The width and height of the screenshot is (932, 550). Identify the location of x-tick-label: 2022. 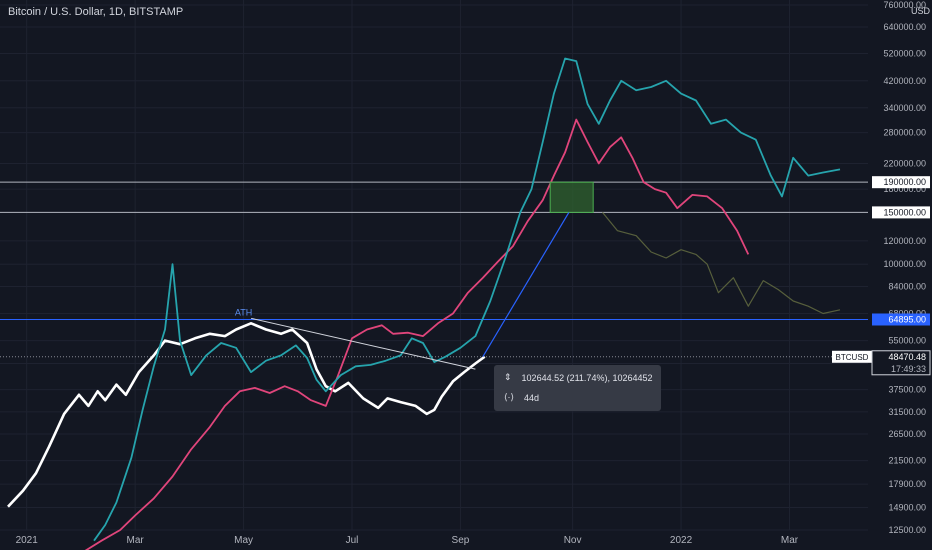
(681, 540).